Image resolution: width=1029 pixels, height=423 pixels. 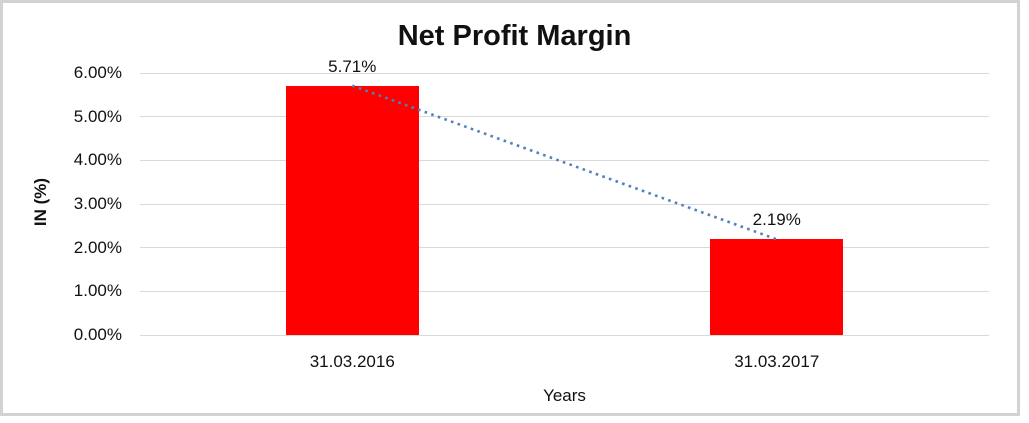 I want to click on y-axis-tick-label: 4.00%, so click(x=97, y=160).